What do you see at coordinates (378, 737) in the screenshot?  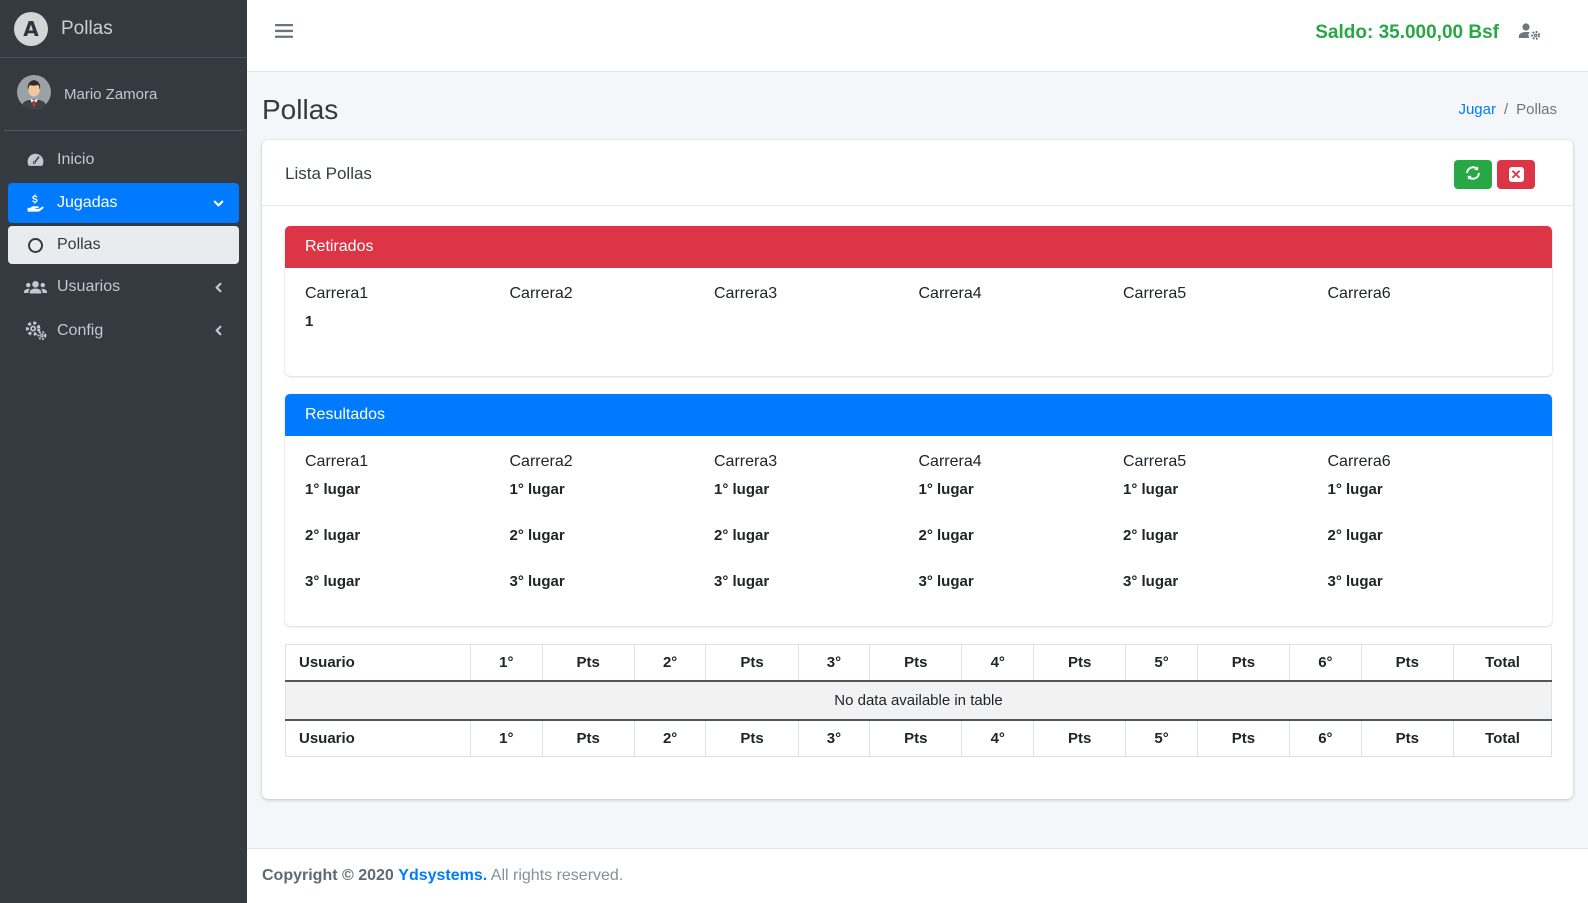 I see `column-footer: Usuario` at bounding box center [378, 737].